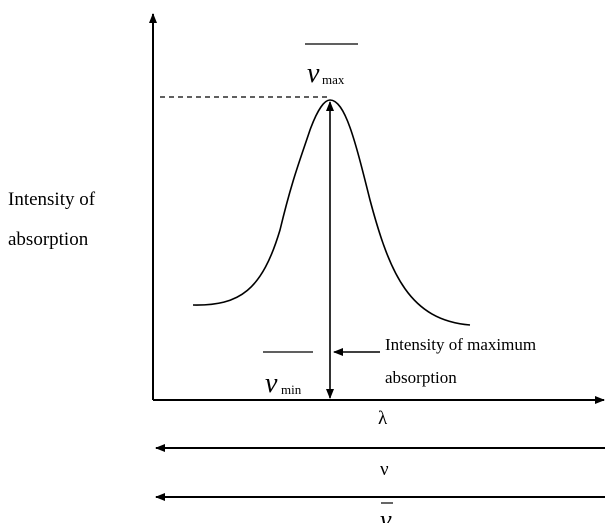 The width and height of the screenshot is (605, 523). Describe the element at coordinates (313, 73) in the screenshot. I see `peak-symbol: ν` at that location.